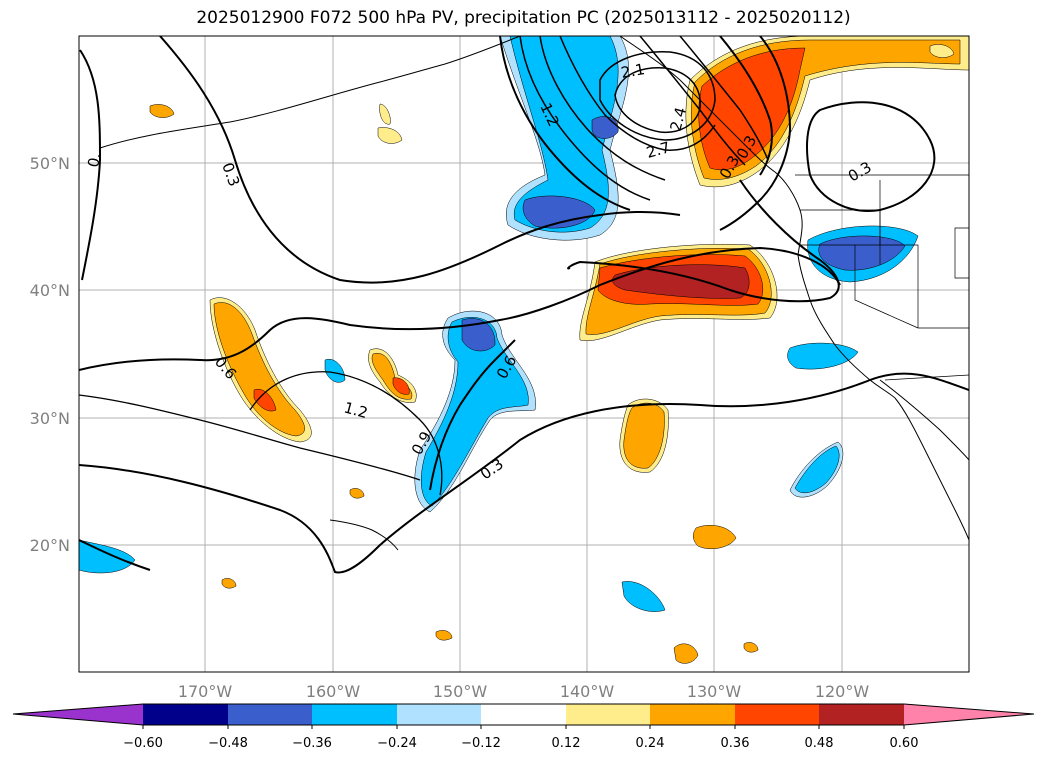 This screenshot has width=1047, height=765. What do you see at coordinates (904, 743) in the screenshot?
I see `colorbar-tick-label: 0.60` at bounding box center [904, 743].